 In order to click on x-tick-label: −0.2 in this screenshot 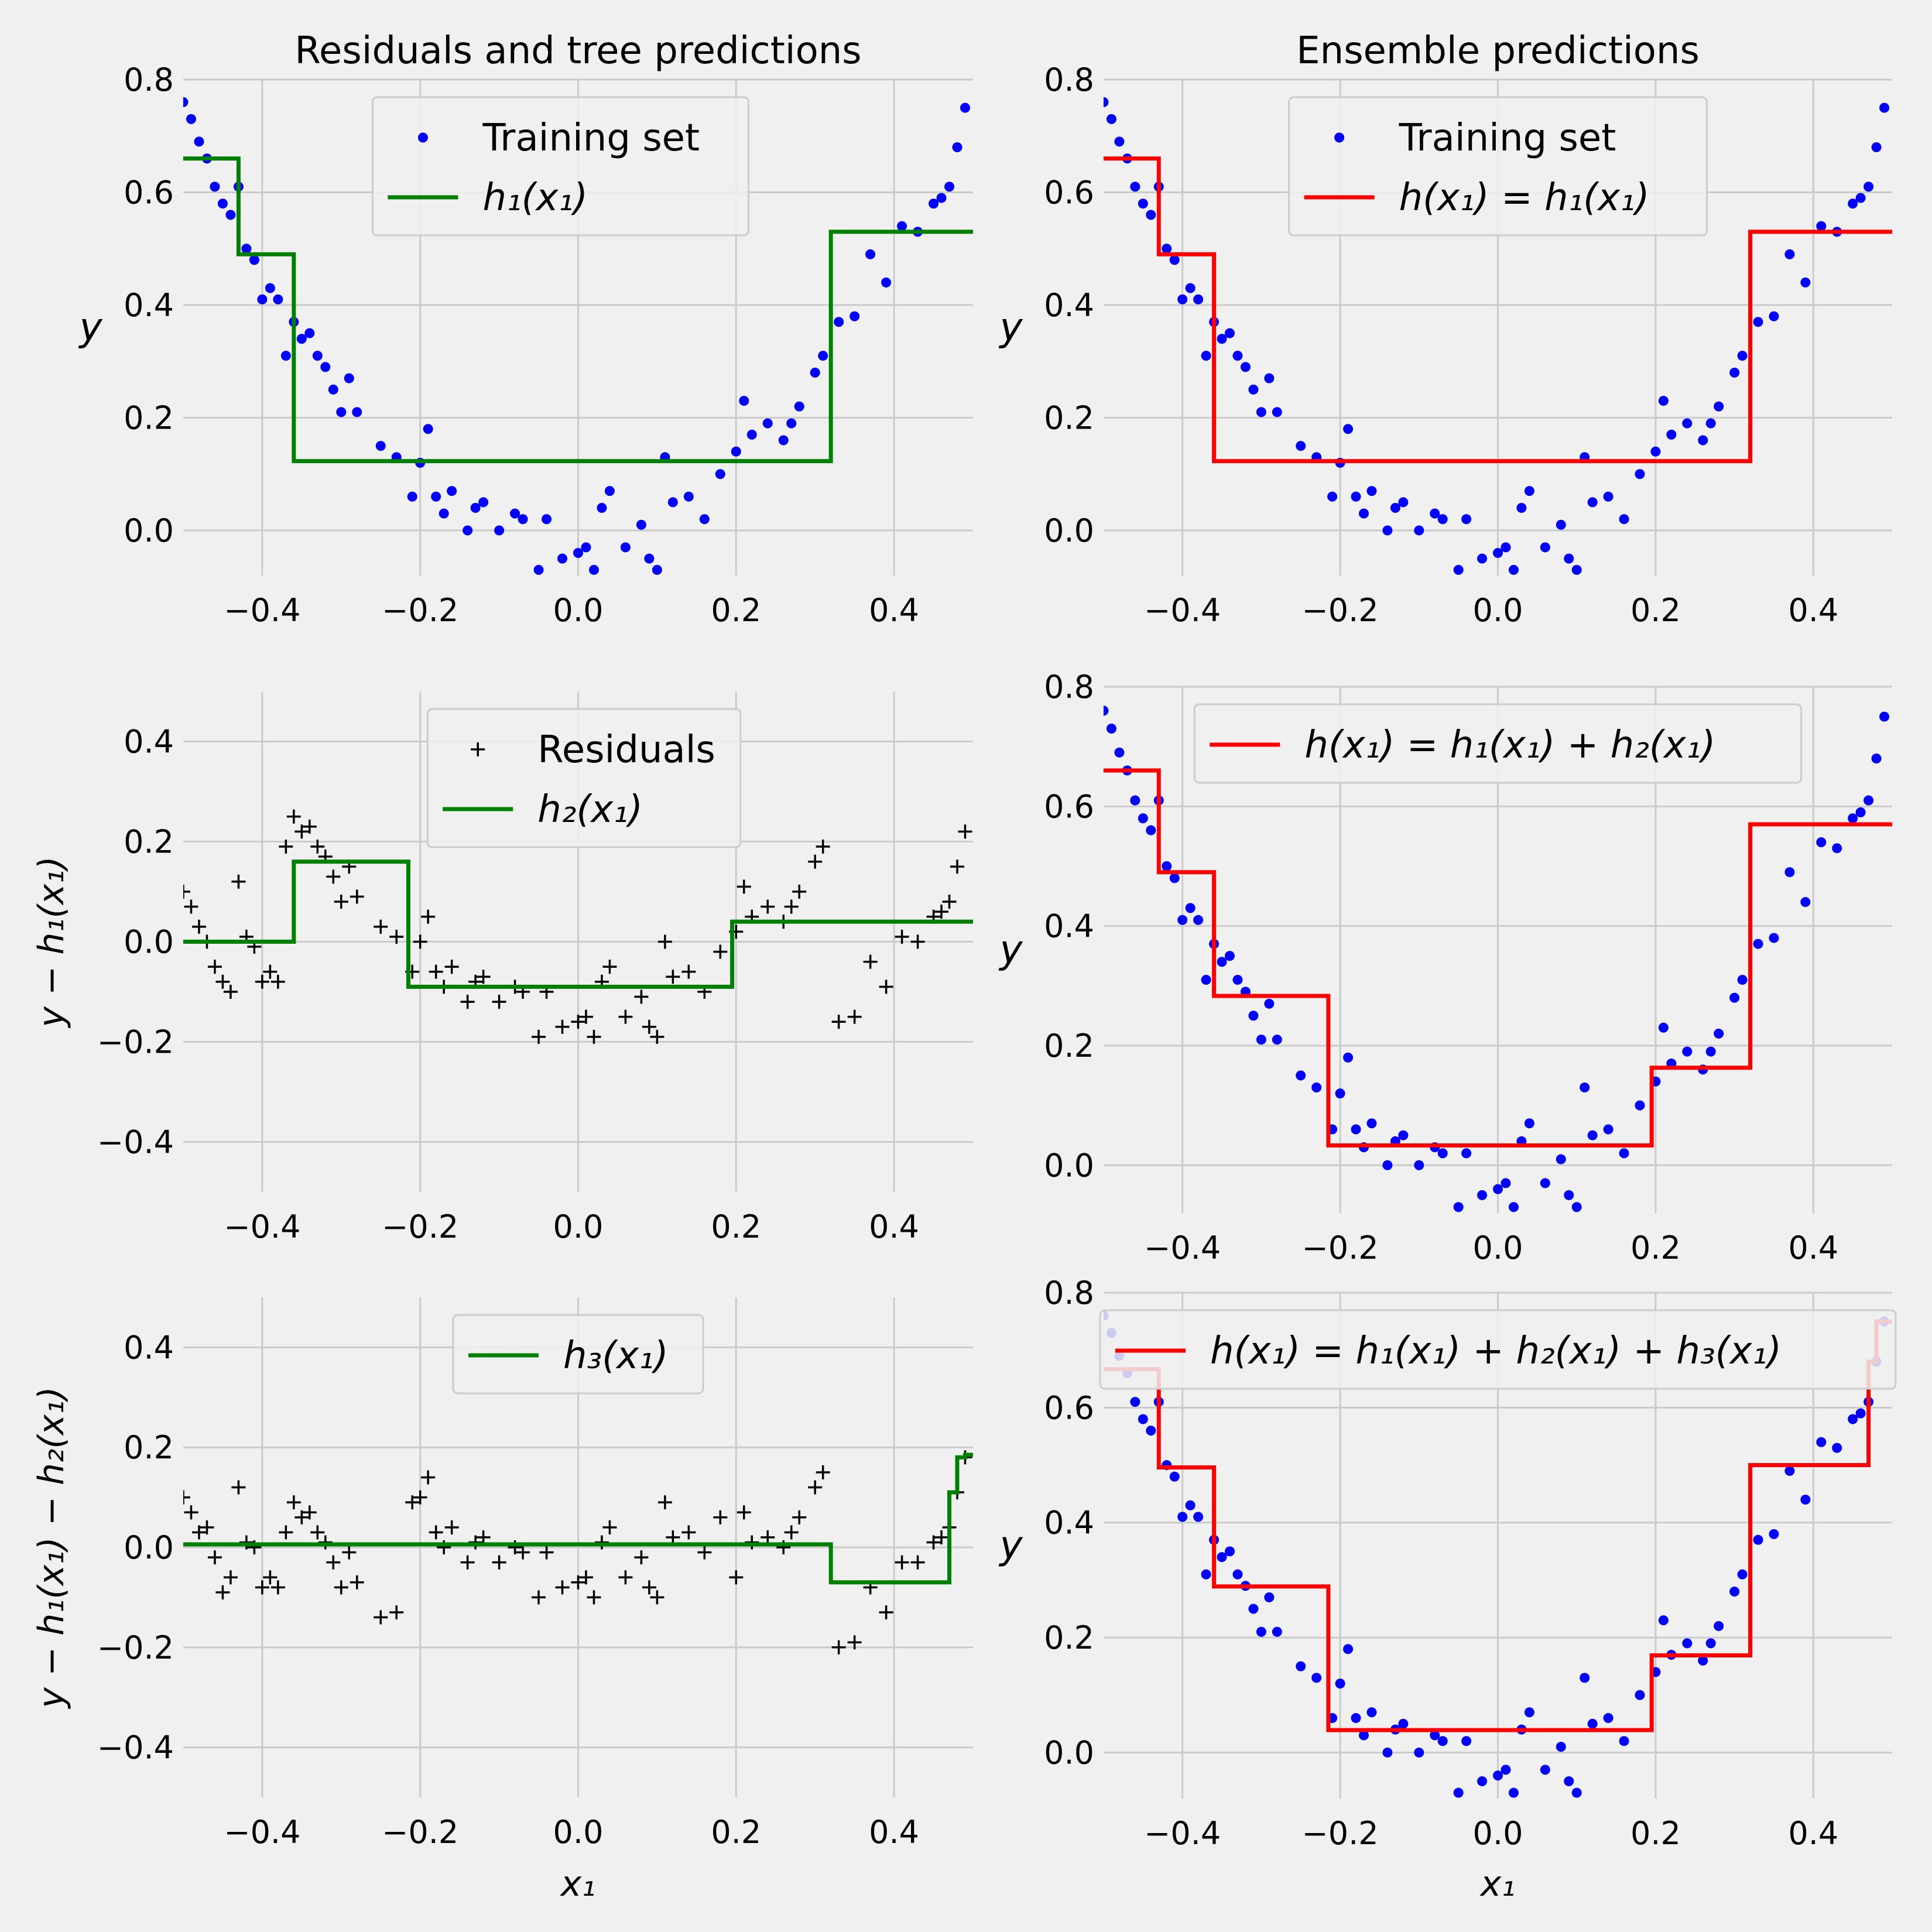, I will do `click(1341, 1833)`.